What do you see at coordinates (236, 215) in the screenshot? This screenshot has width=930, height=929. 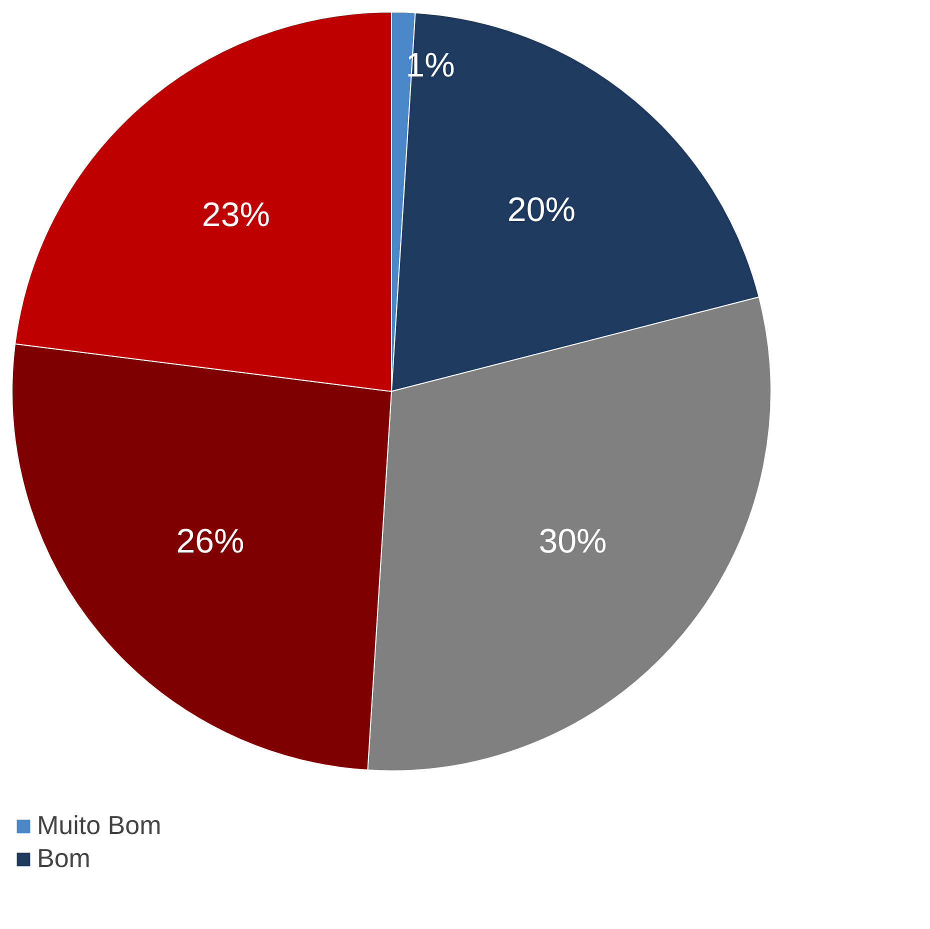 I see `data-label: 23%` at bounding box center [236, 215].